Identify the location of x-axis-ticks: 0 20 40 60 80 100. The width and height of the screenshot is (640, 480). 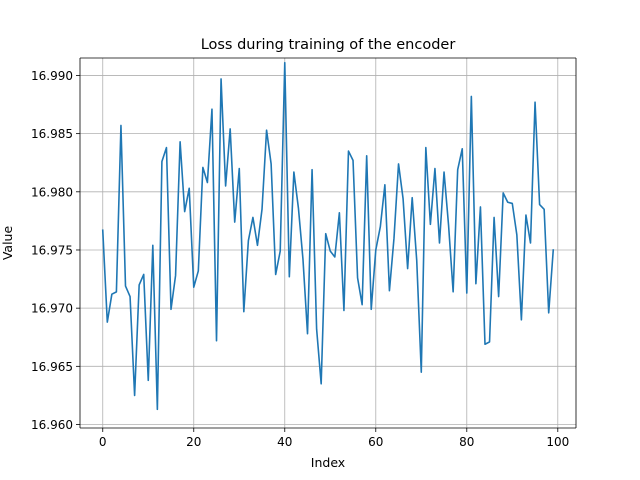
(334, 438).